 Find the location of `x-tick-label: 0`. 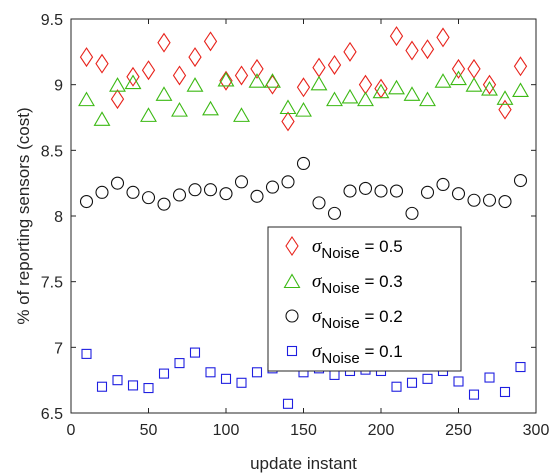

x-tick-label: 0 is located at coordinates (71, 430).